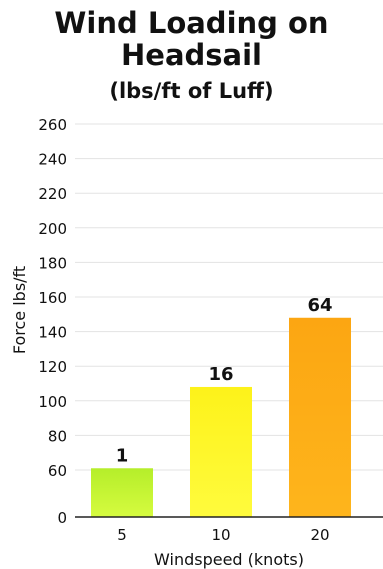  Describe the element at coordinates (122, 455) in the screenshot. I see `bar-value-label: 1` at that location.